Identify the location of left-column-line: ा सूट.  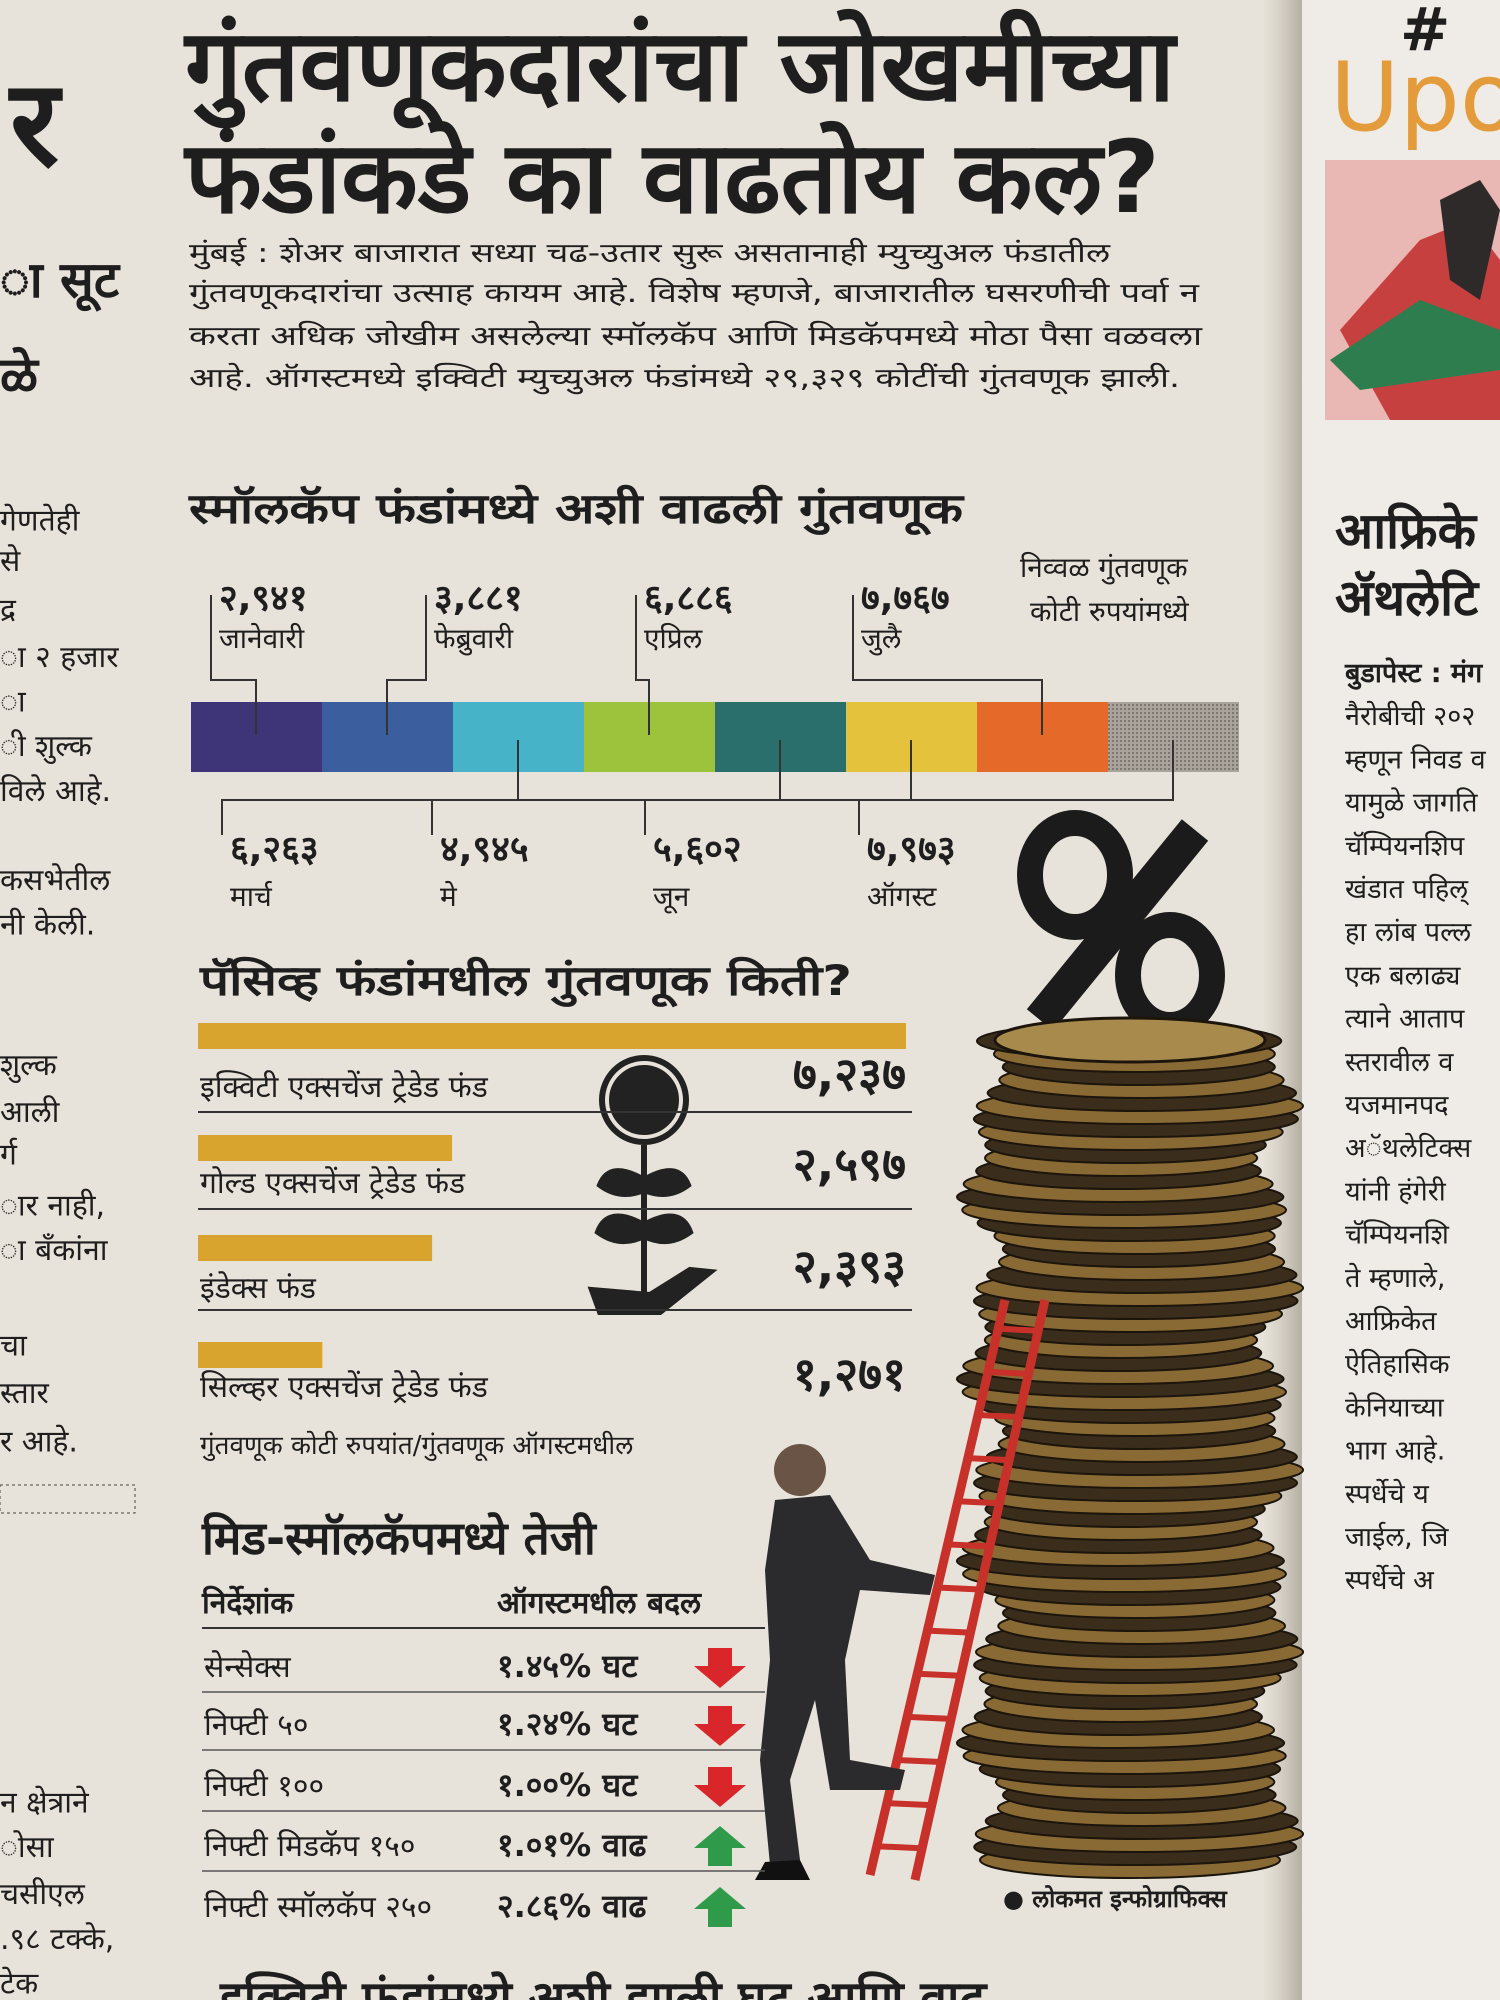
(60, 281).